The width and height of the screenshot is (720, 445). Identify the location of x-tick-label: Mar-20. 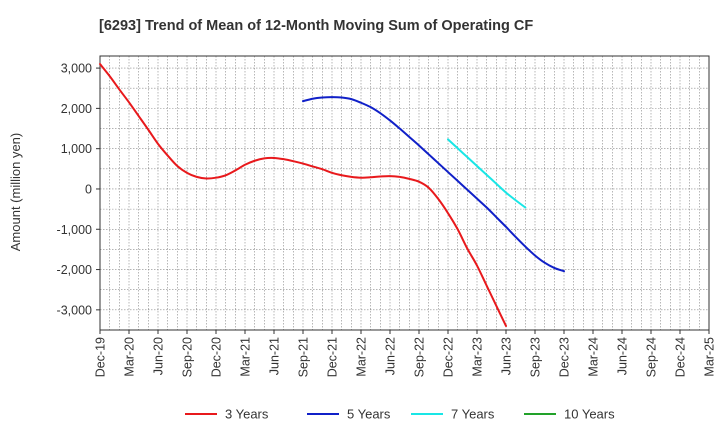
(130, 357).